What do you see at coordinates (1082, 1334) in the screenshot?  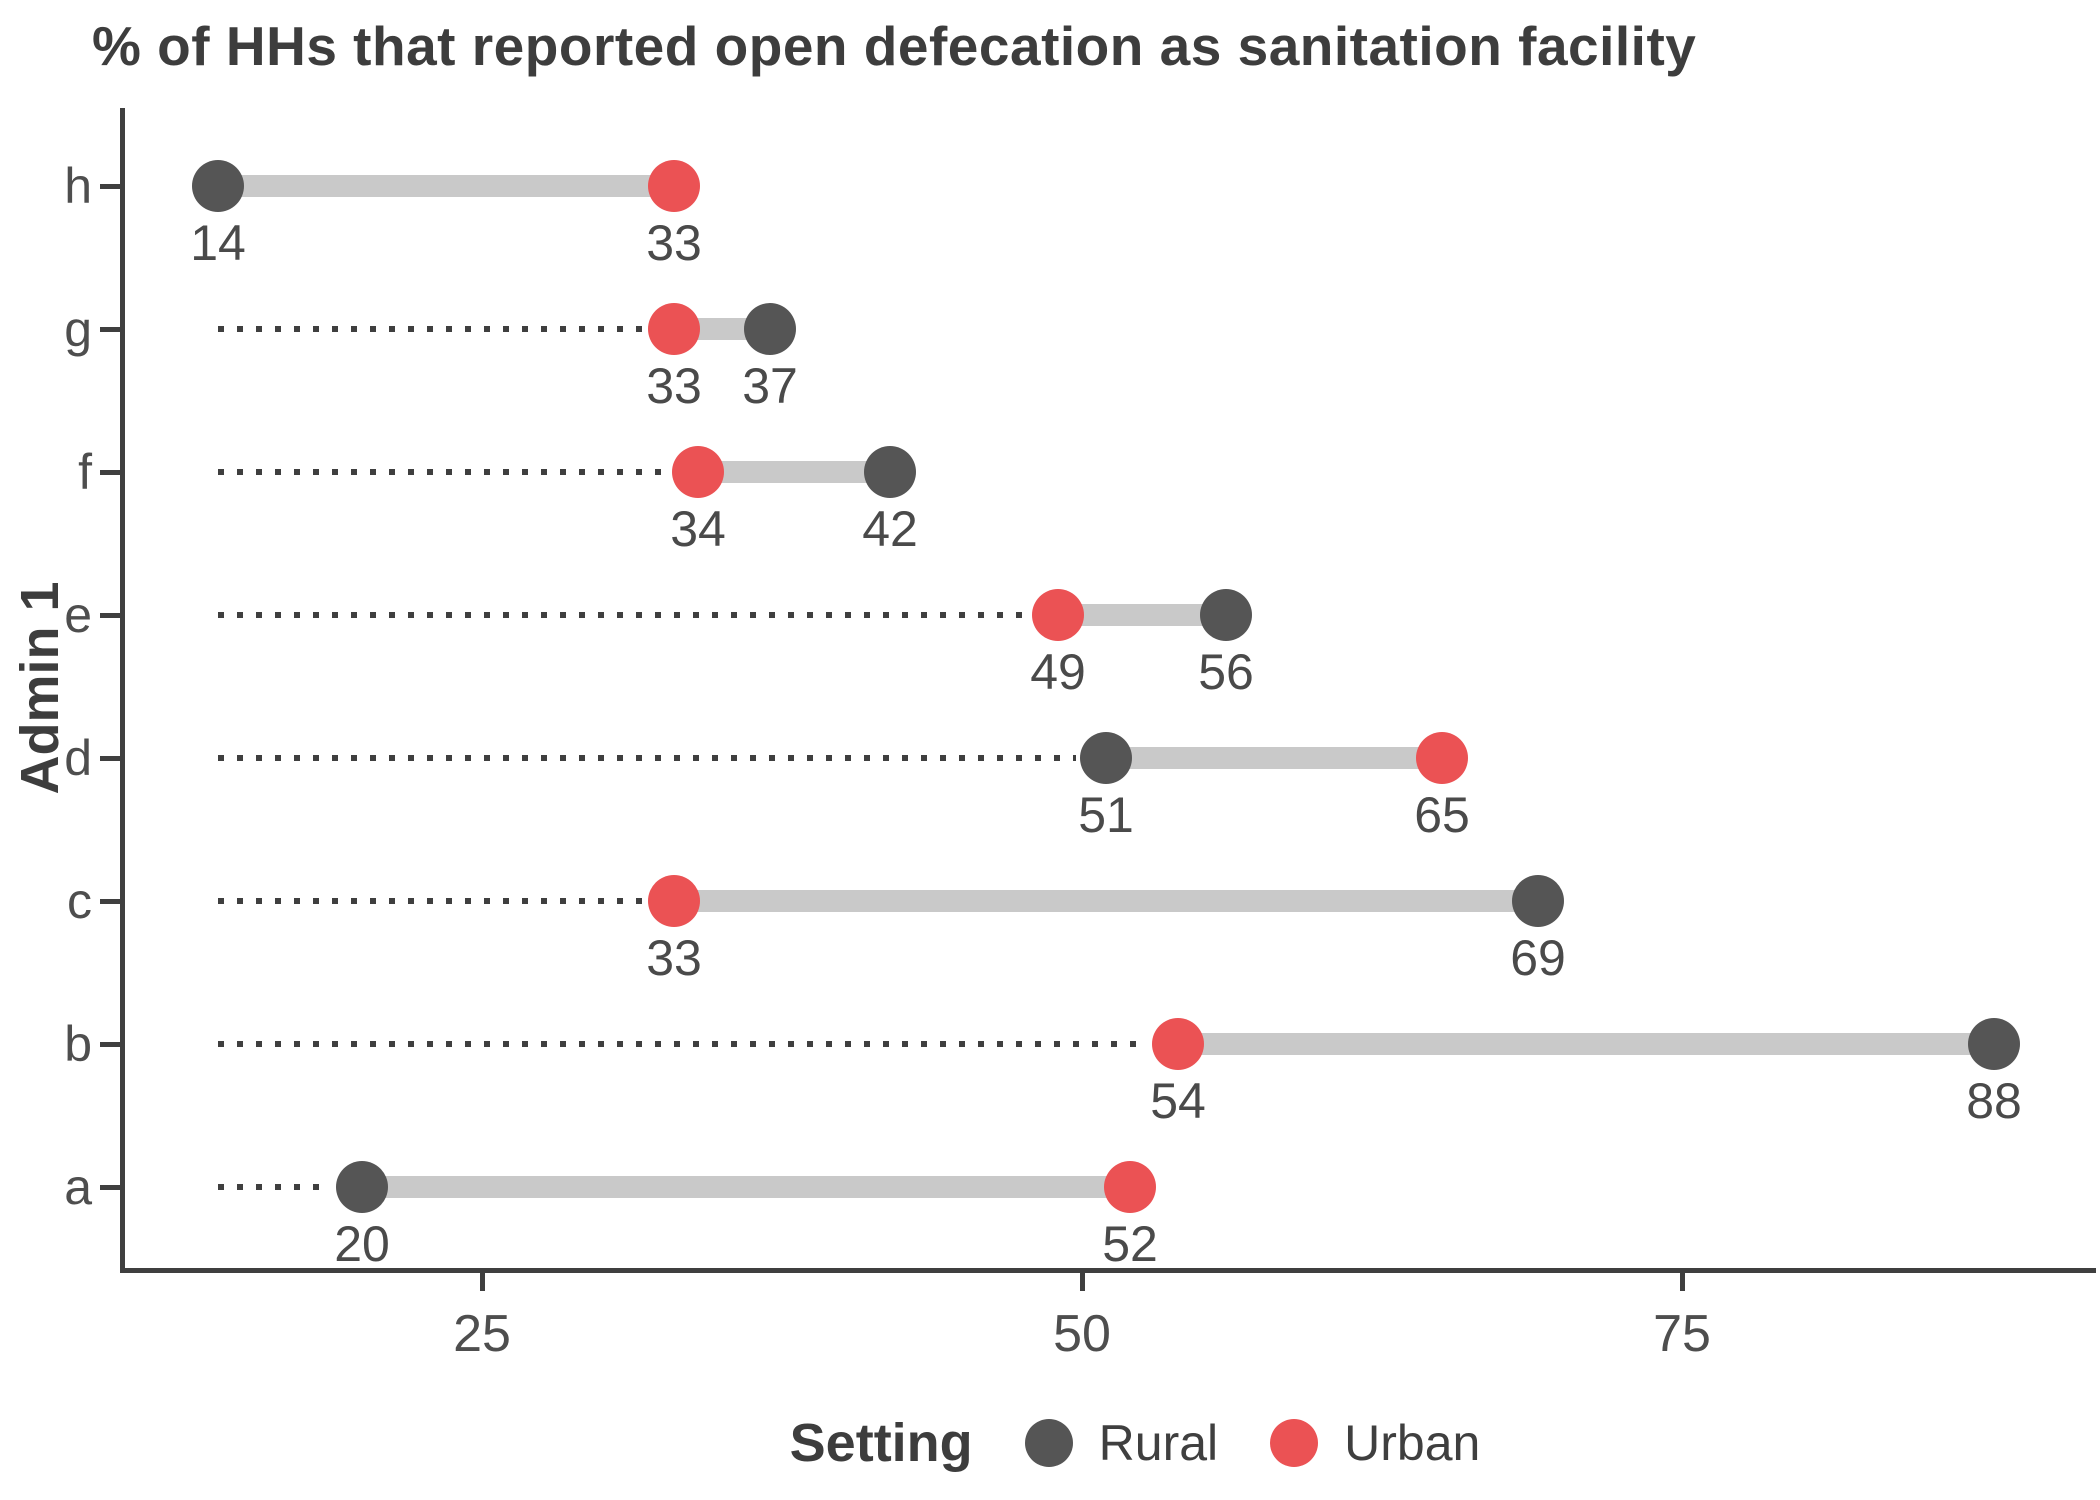 I see `x-tick-label: 50` at bounding box center [1082, 1334].